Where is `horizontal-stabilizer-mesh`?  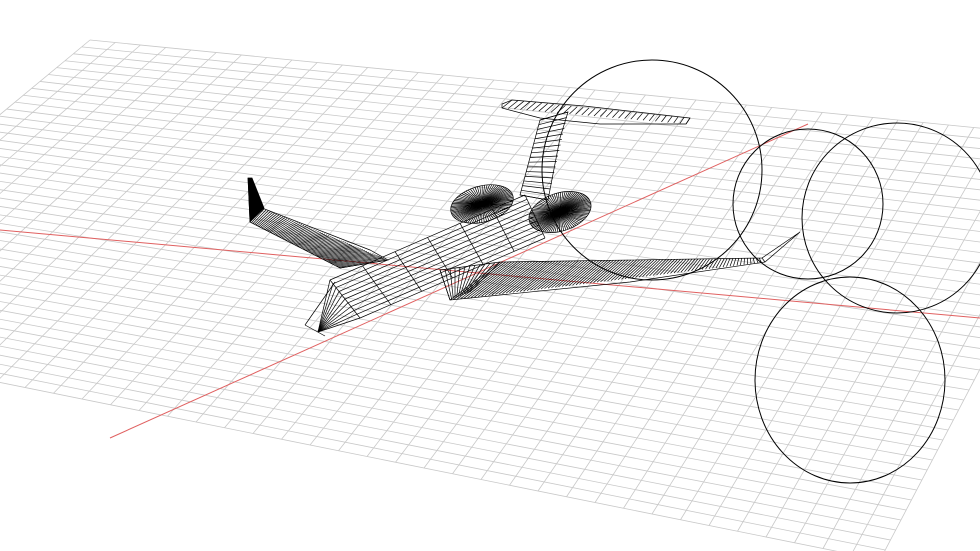 horizontal-stabilizer-mesh is located at coordinates (596, 112).